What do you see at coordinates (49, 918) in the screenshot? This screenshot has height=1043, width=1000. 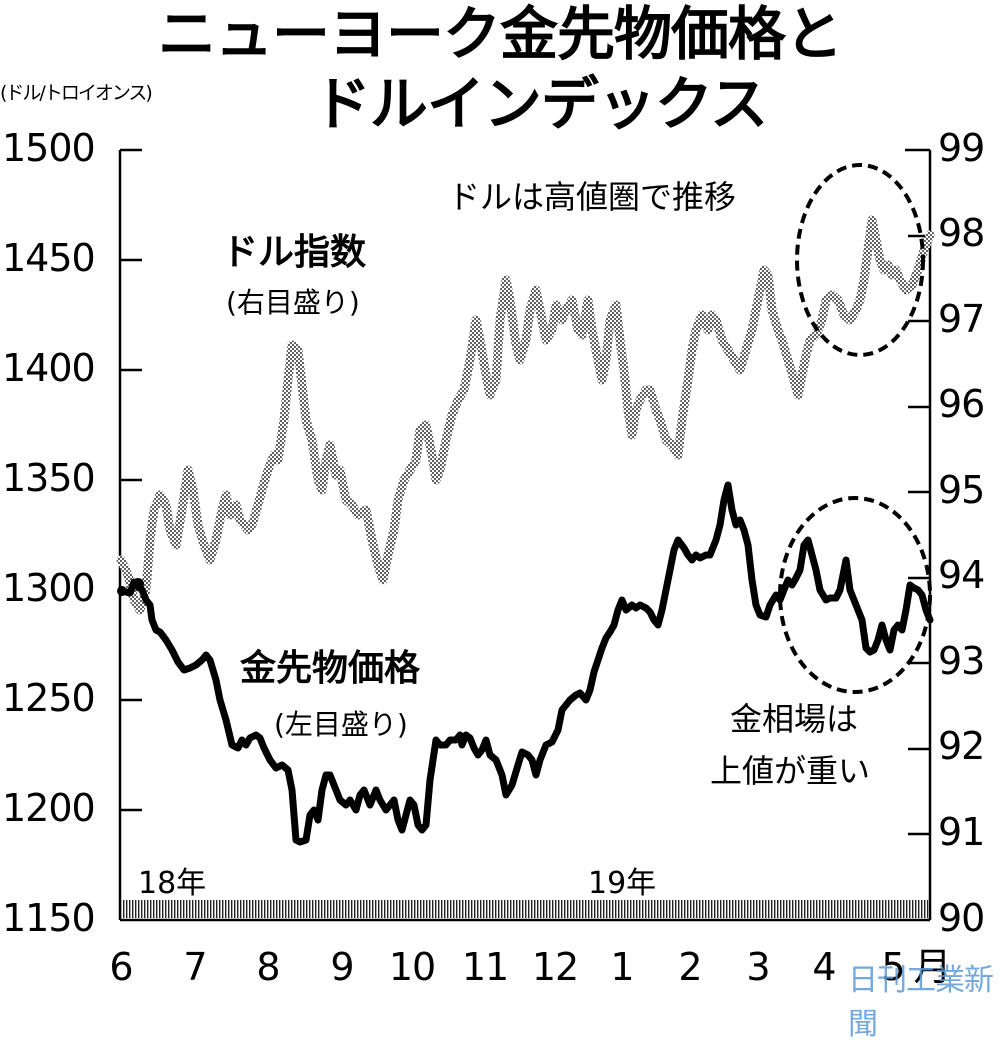 I see `left-axis-tick: 1150` at bounding box center [49, 918].